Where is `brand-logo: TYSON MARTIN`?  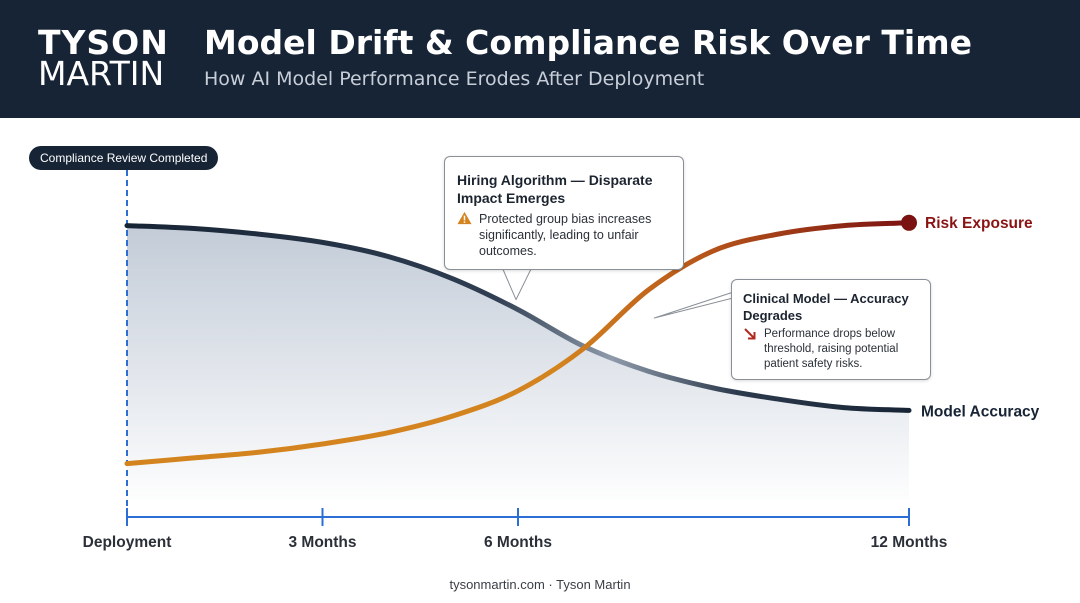 brand-logo: TYSON MARTIN is located at coordinates (103, 58).